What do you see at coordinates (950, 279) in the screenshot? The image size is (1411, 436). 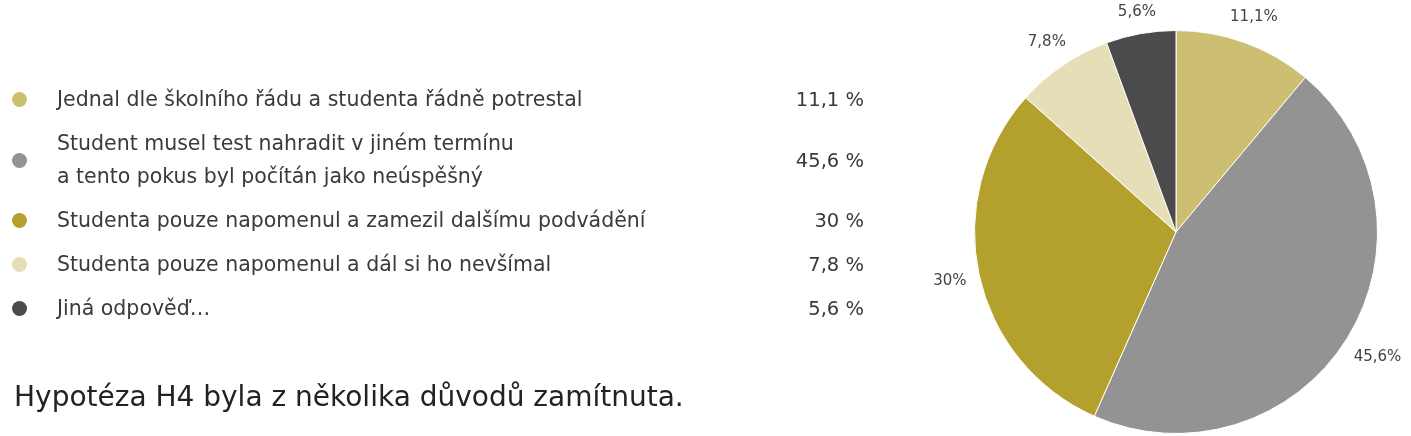 I see `data-label: 30%` at bounding box center [950, 279].